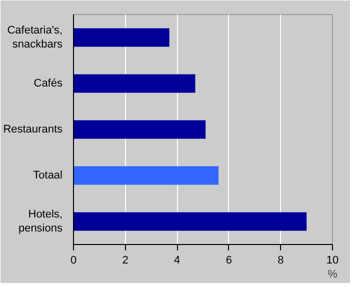 Image resolution: width=354 pixels, height=287 pixels. I want to click on x-tick-label: 2, so click(125, 260).